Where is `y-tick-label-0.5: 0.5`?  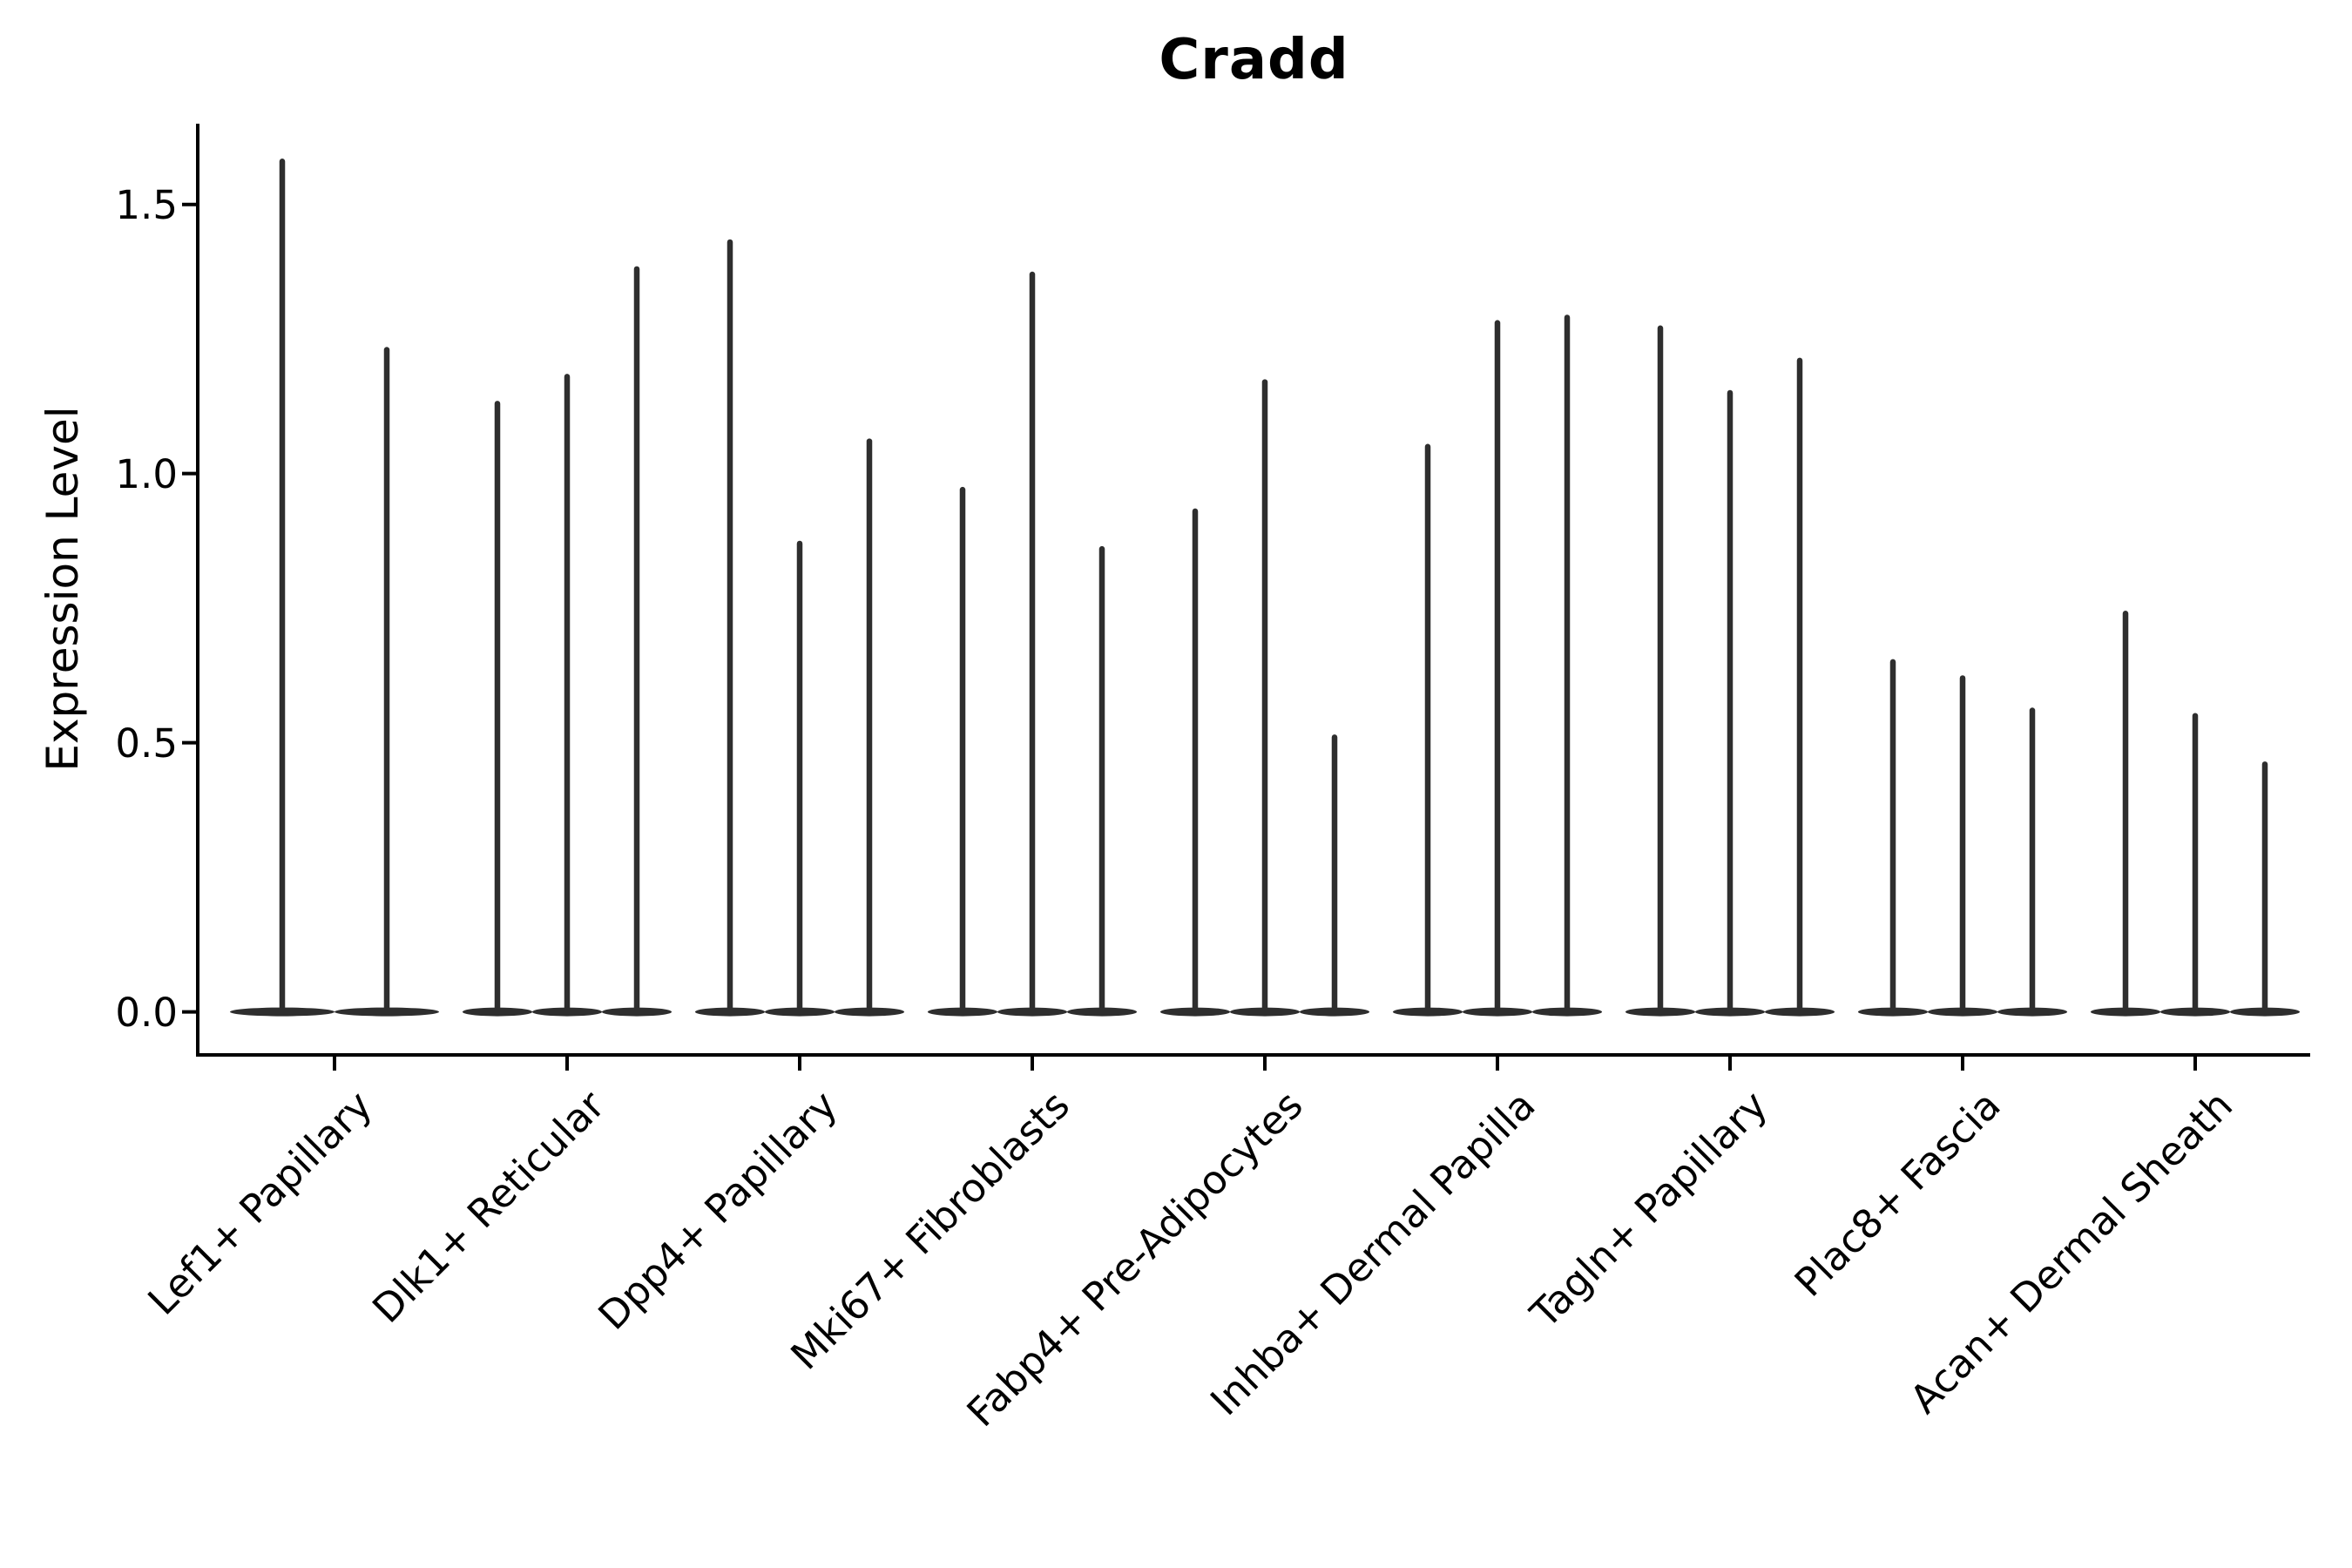 y-tick-label-0.5: 0.5 is located at coordinates (146, 743).